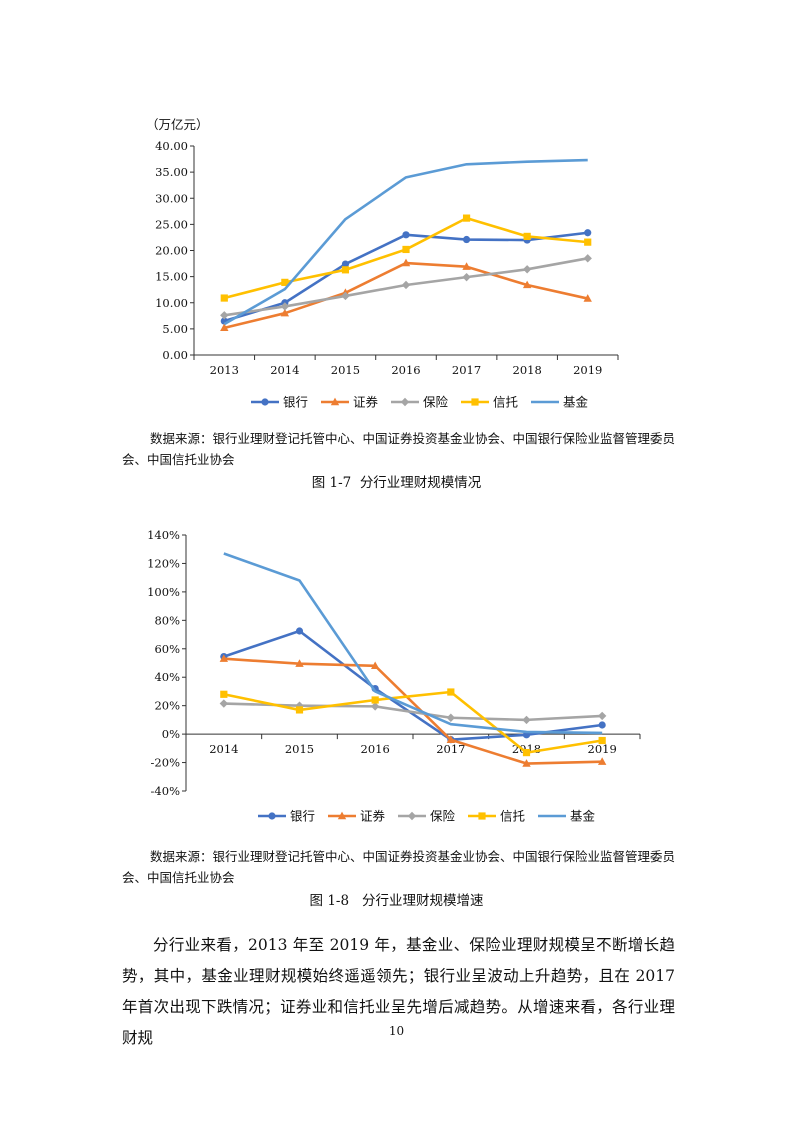 Image resolution: width=793 pixels, height=1122 pixels. Describe the element at coordinates (163, 592) in the screenshot. I see `y-tick-label: 100%` at that location.